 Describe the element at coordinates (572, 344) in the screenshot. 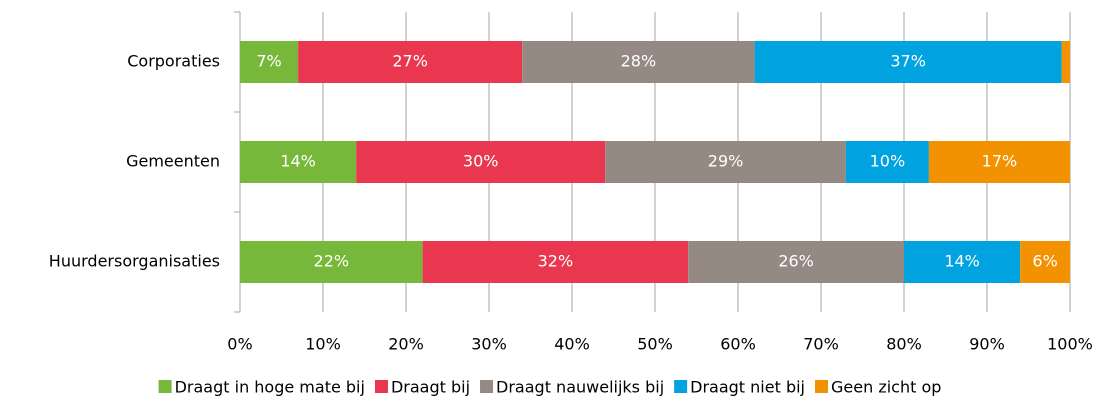

I see `x-tick-label: 40%` at that location.